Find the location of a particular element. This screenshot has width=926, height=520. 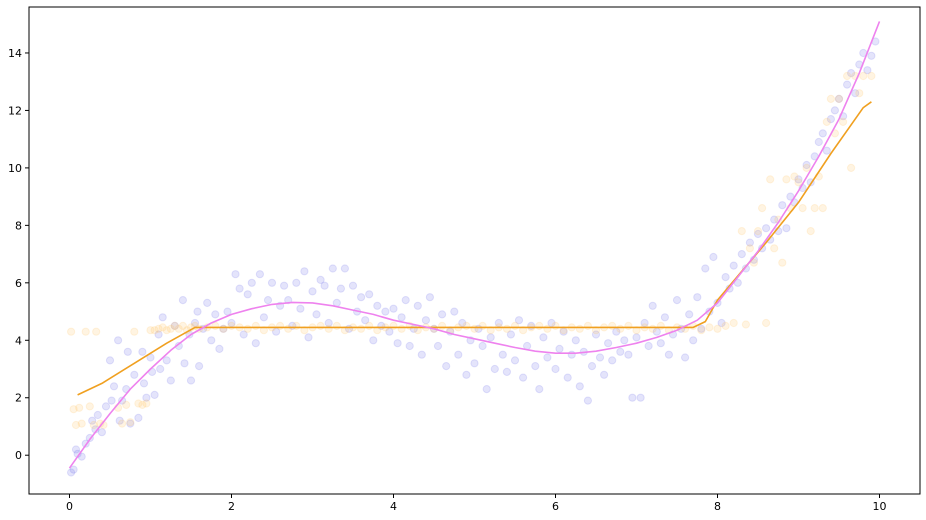

x-tick-label: 8 is located at coordinates (717, 506).